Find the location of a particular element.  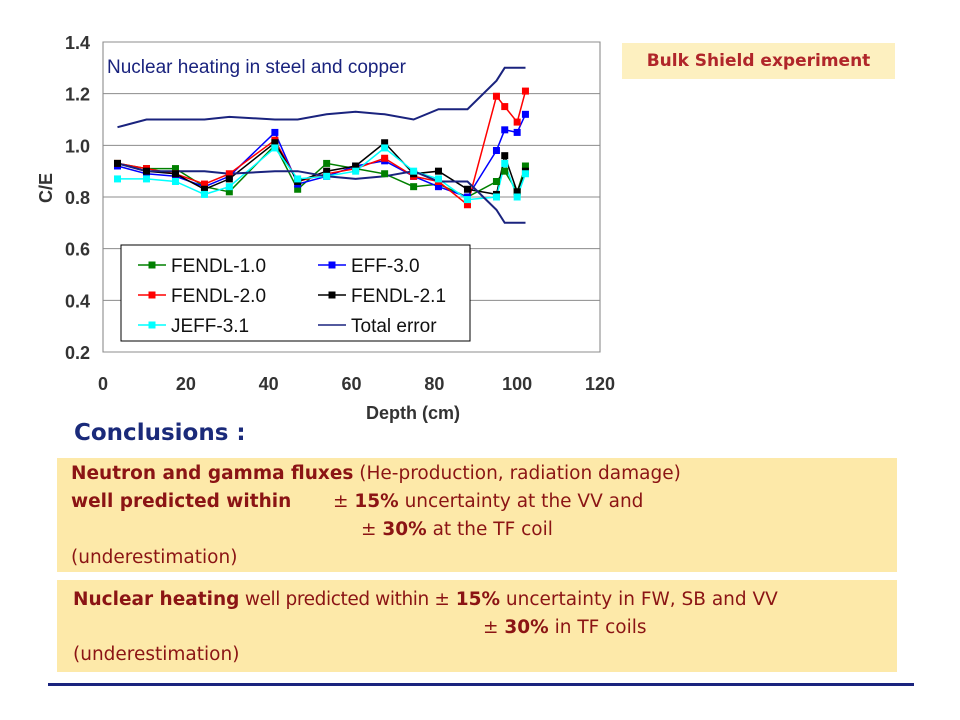

fluxes-line-2-value: ± 15% uncertainty at the VV and is located at coordinates (488, 501).